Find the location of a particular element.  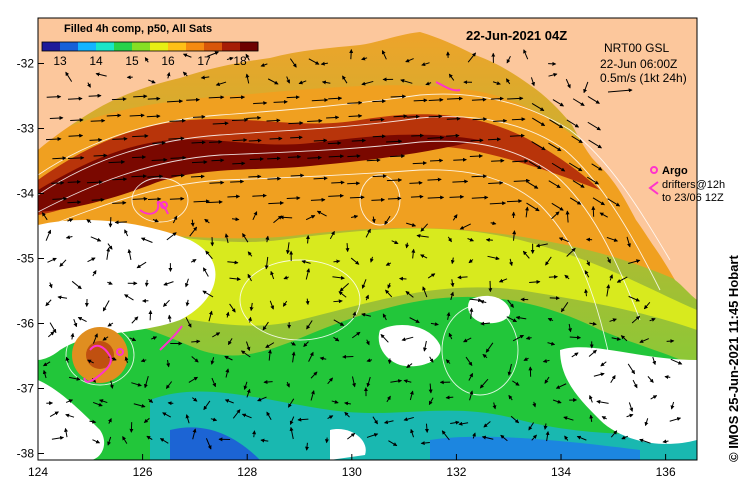

y-tick-label: -33 is located at coordinates (26, 129).